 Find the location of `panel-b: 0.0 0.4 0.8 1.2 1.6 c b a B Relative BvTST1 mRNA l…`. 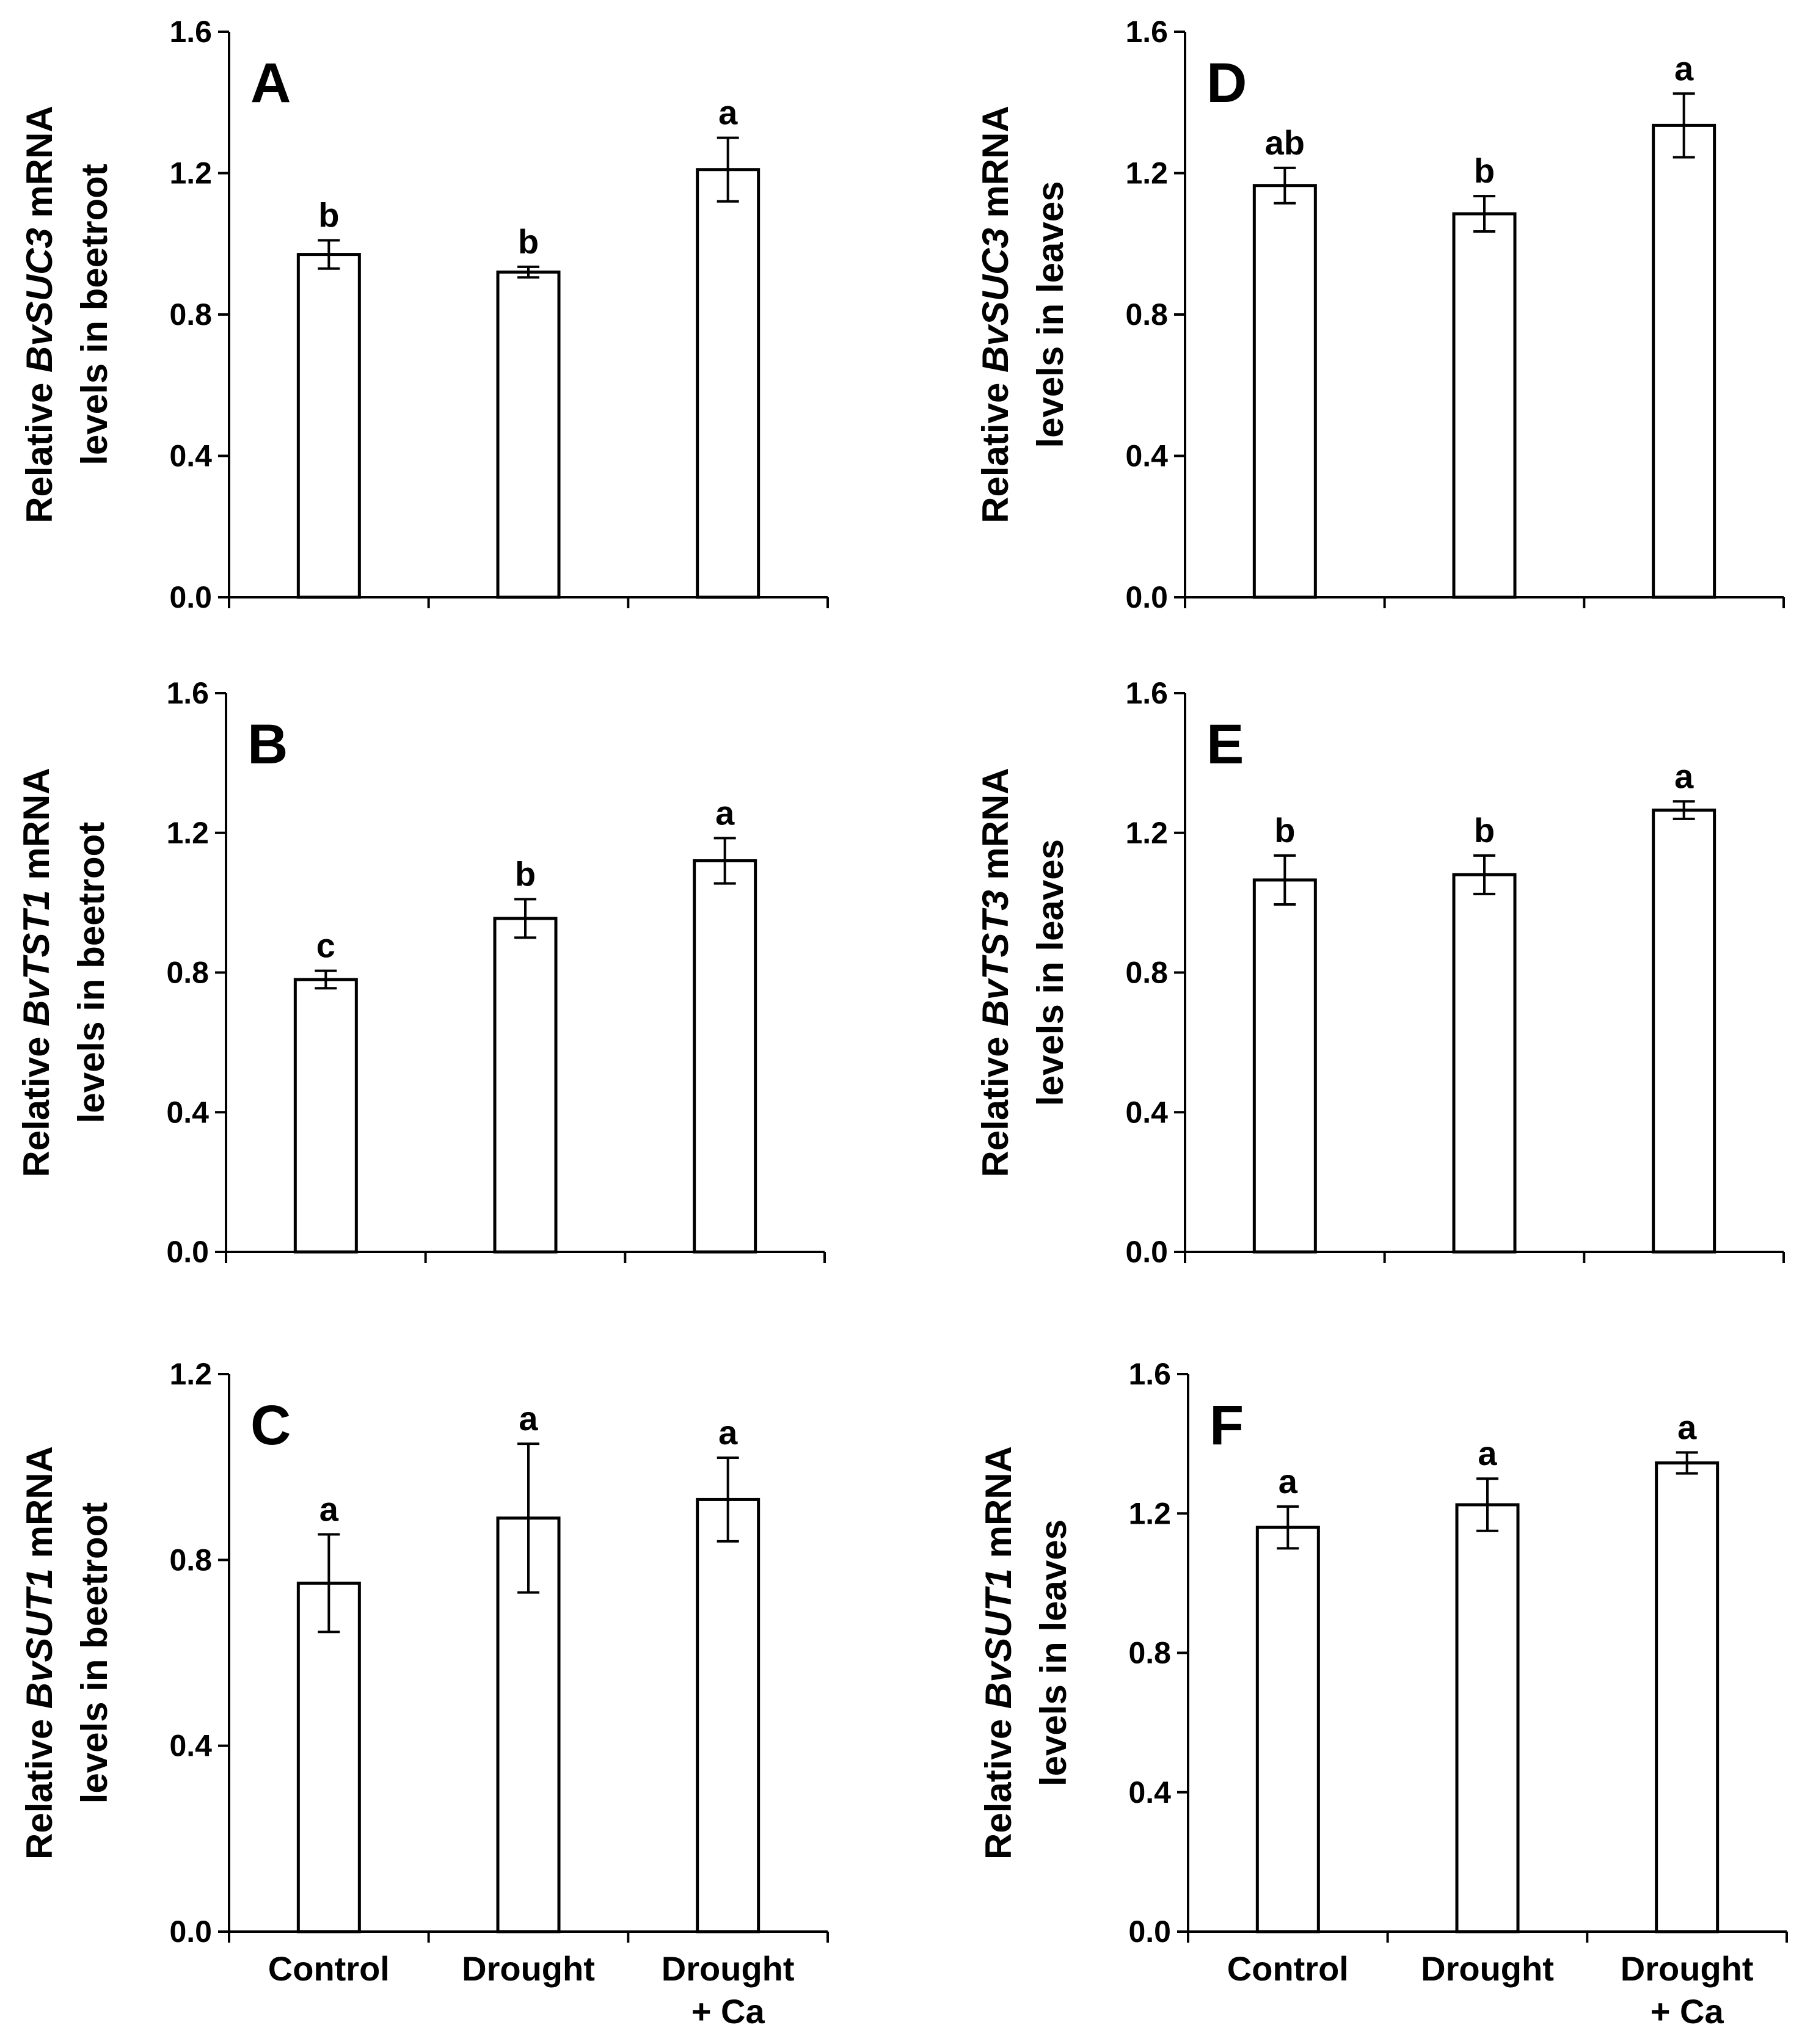

panel-b: 0.0 0.4 0.8 1.2 1.6 c b a B Relative BvTST1 mRNA l… is located at coordinates (421, 973).